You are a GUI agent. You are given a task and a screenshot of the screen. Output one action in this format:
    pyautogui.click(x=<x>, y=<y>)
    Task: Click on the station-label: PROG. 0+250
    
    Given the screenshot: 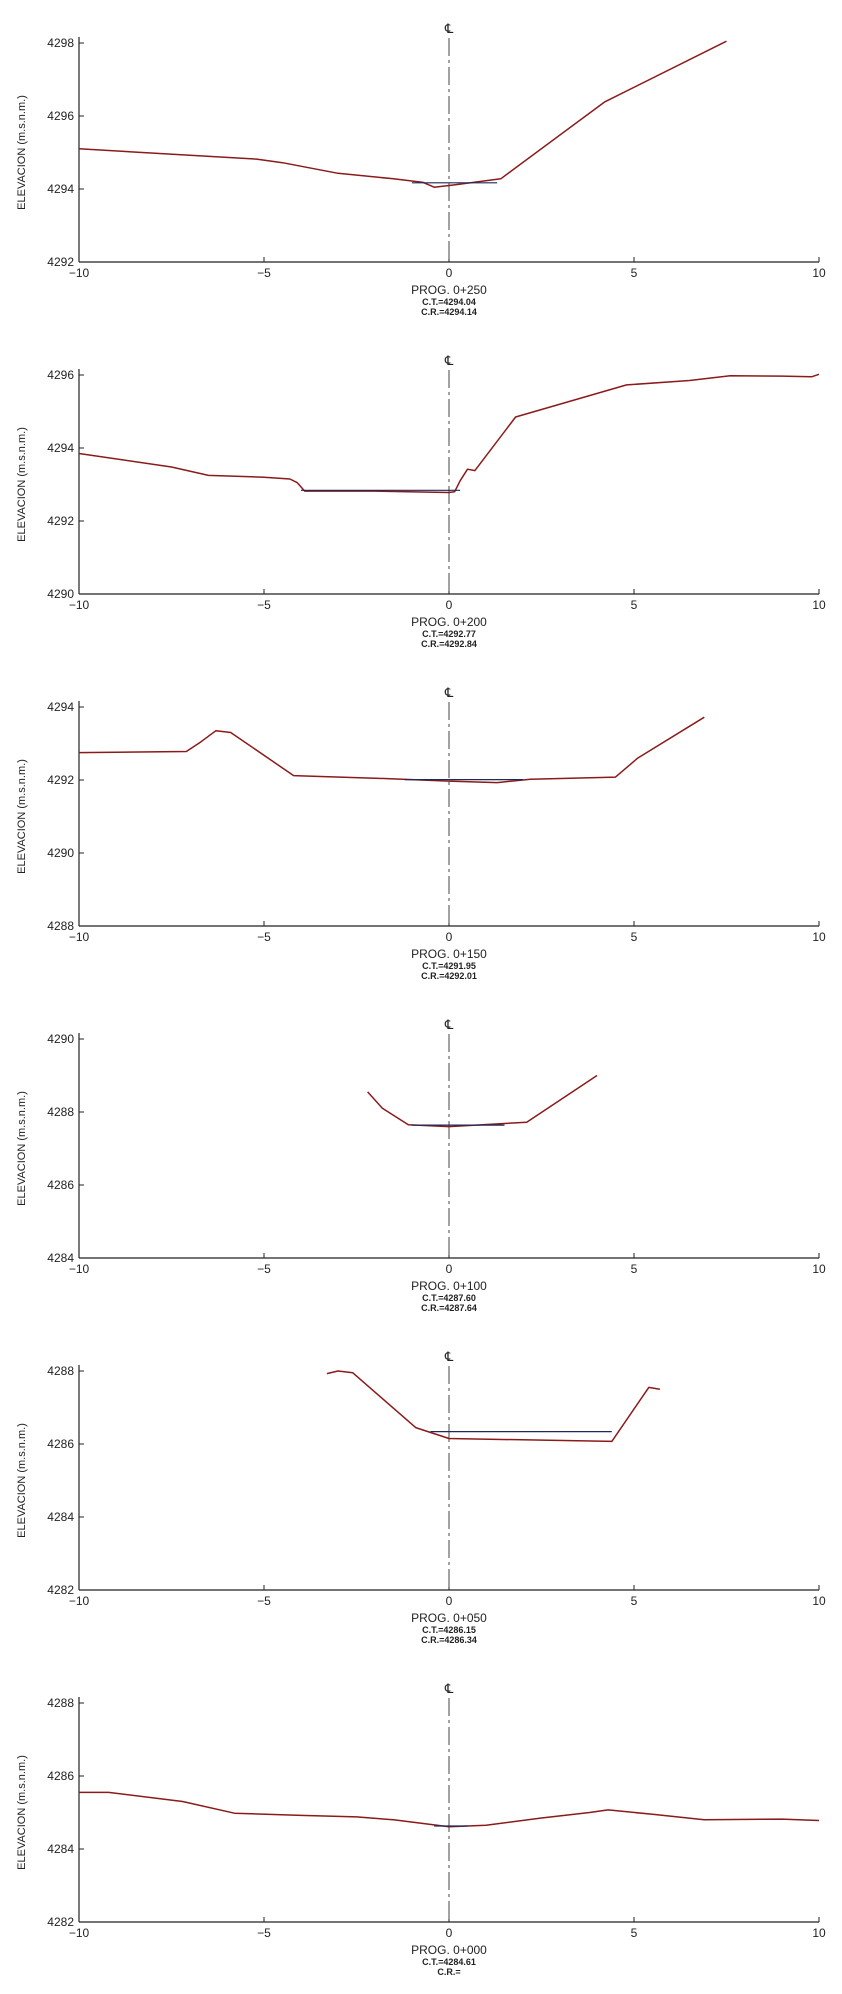 What is the action you would take?
    pyautogui.click(x=449, y=290)
    